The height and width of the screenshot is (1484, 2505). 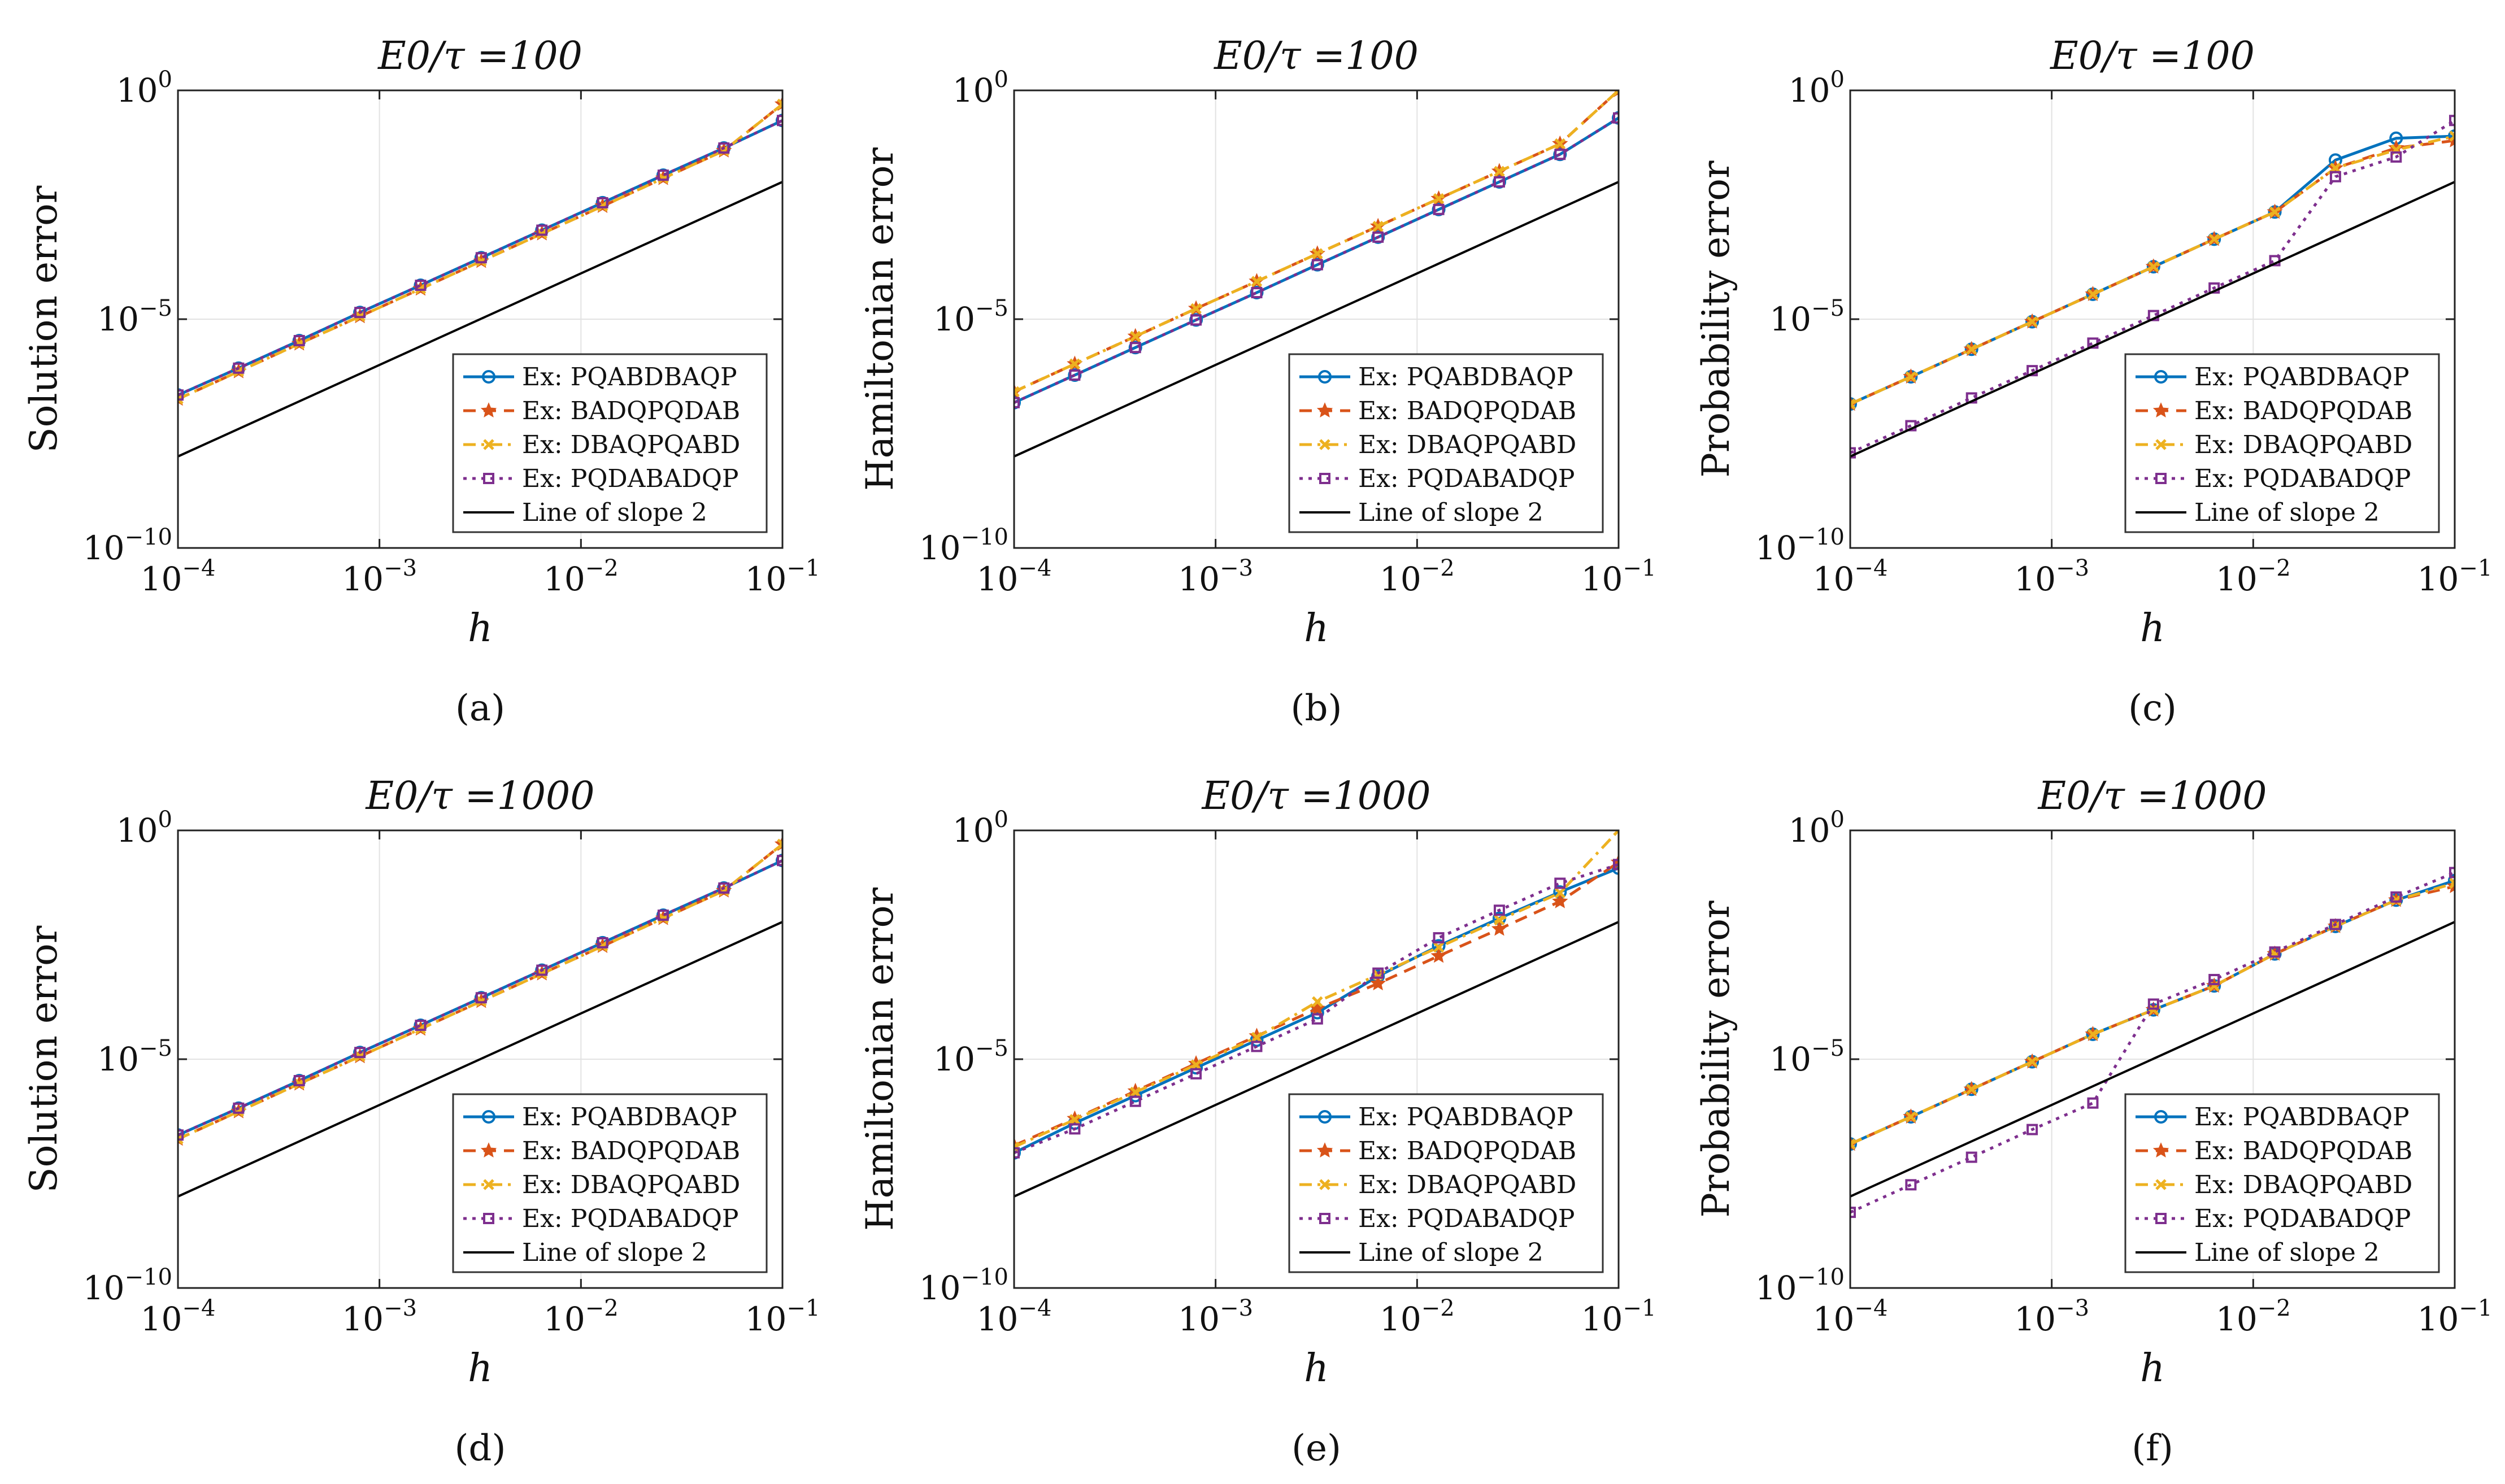 I want to click on panel-title: E0/τ =100, so click(x=2152, y=57).